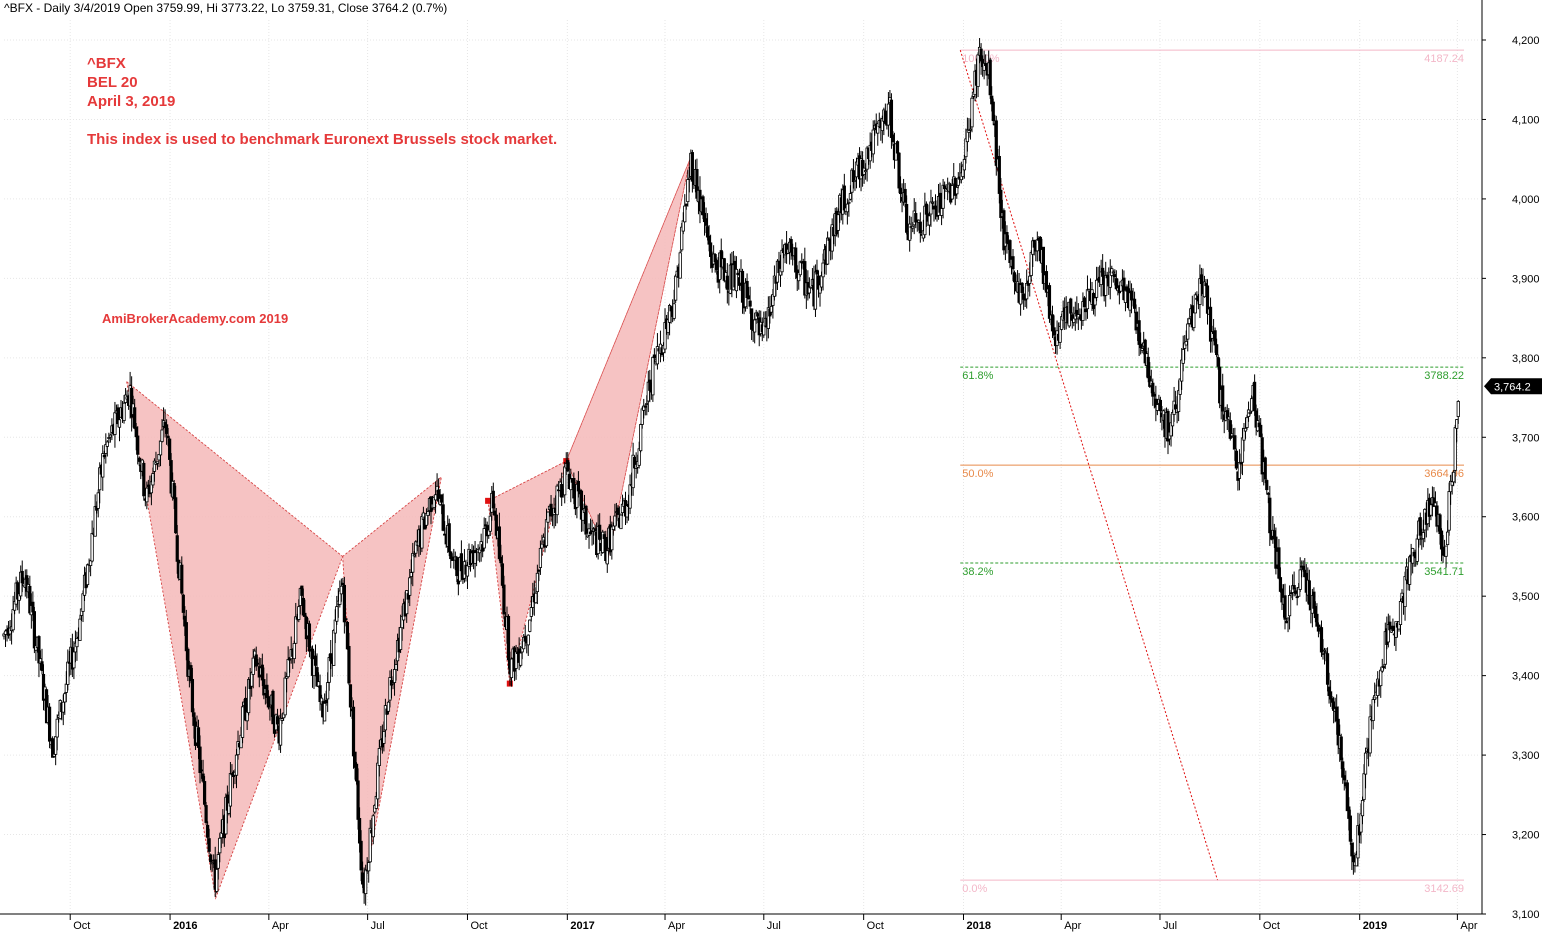 The width and height of the screenshot is (1544, 939). Describe the element at coordinates (1526, 756) in the screenshot. I see `y-tick-label: 3,300` at that location.